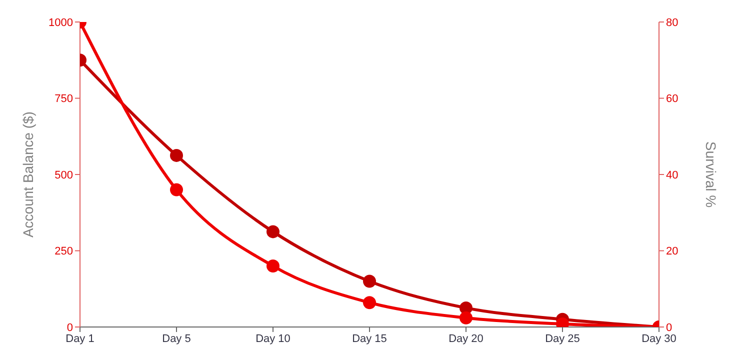 This screenshot has height=357, width=739. What do you see at coordinates (63, 99) in the screenshot?
I see `y-tick-label: 750` at bounding box center [63, 99].